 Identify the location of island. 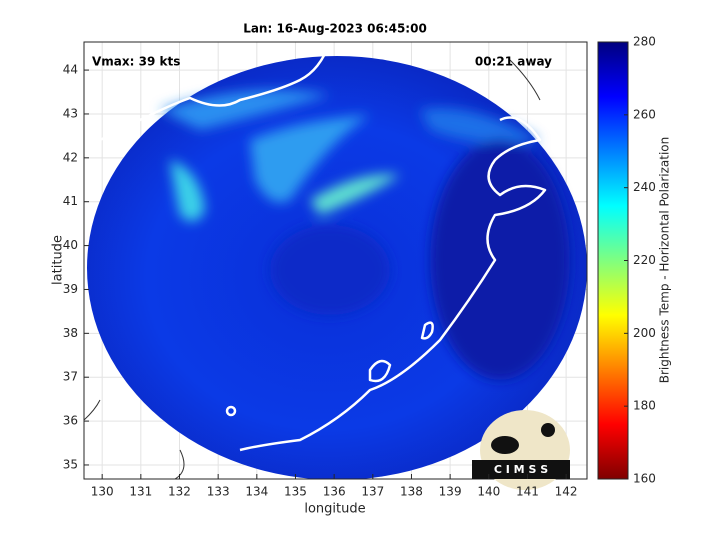
(231, 411).